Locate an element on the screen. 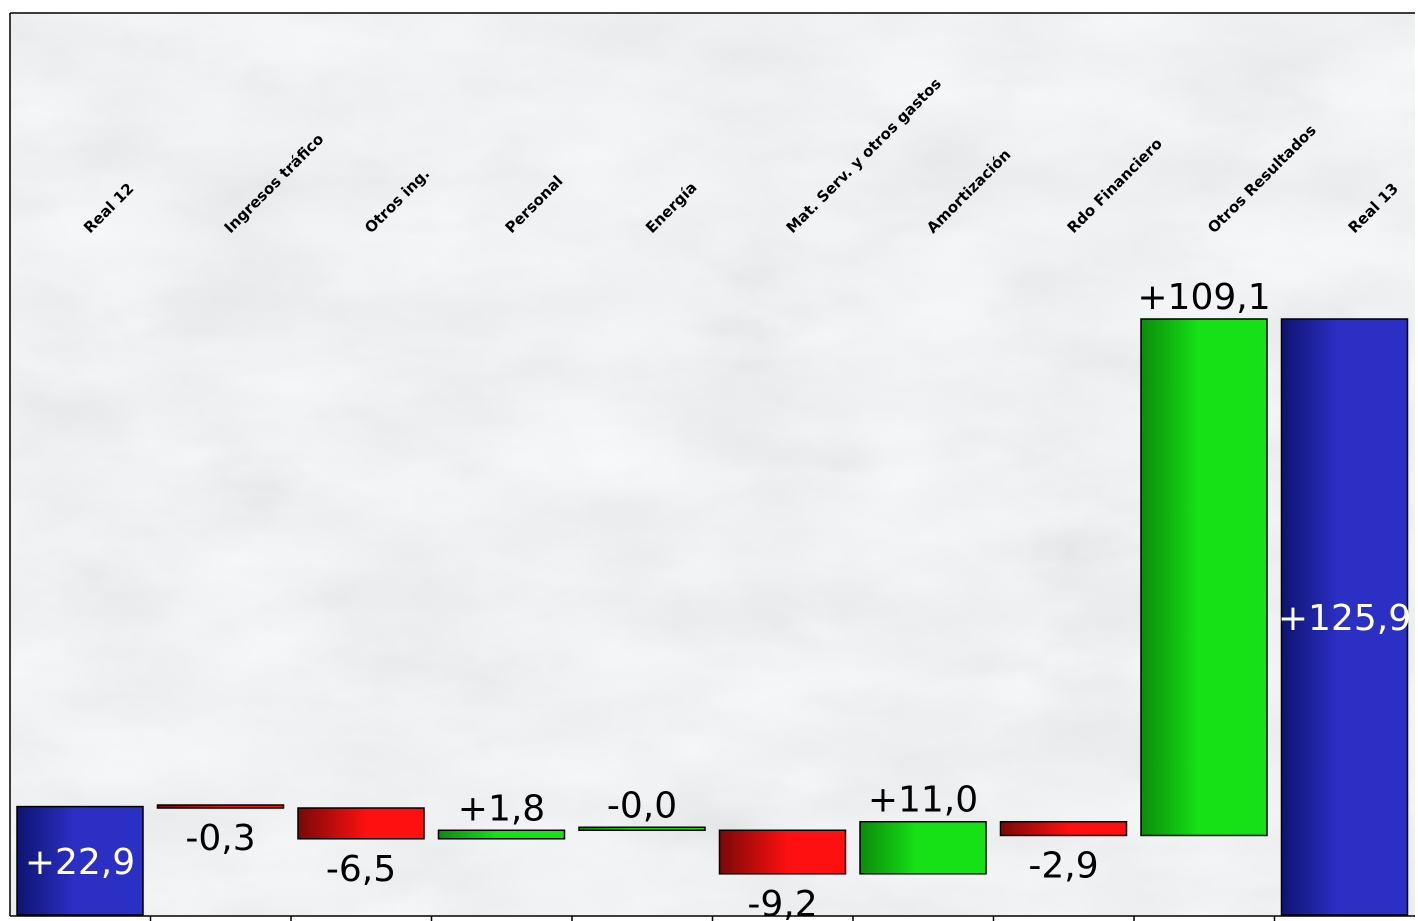 The image size is (1418, 921). bar-rdo-financiero is located at coordinates (1063, 828).